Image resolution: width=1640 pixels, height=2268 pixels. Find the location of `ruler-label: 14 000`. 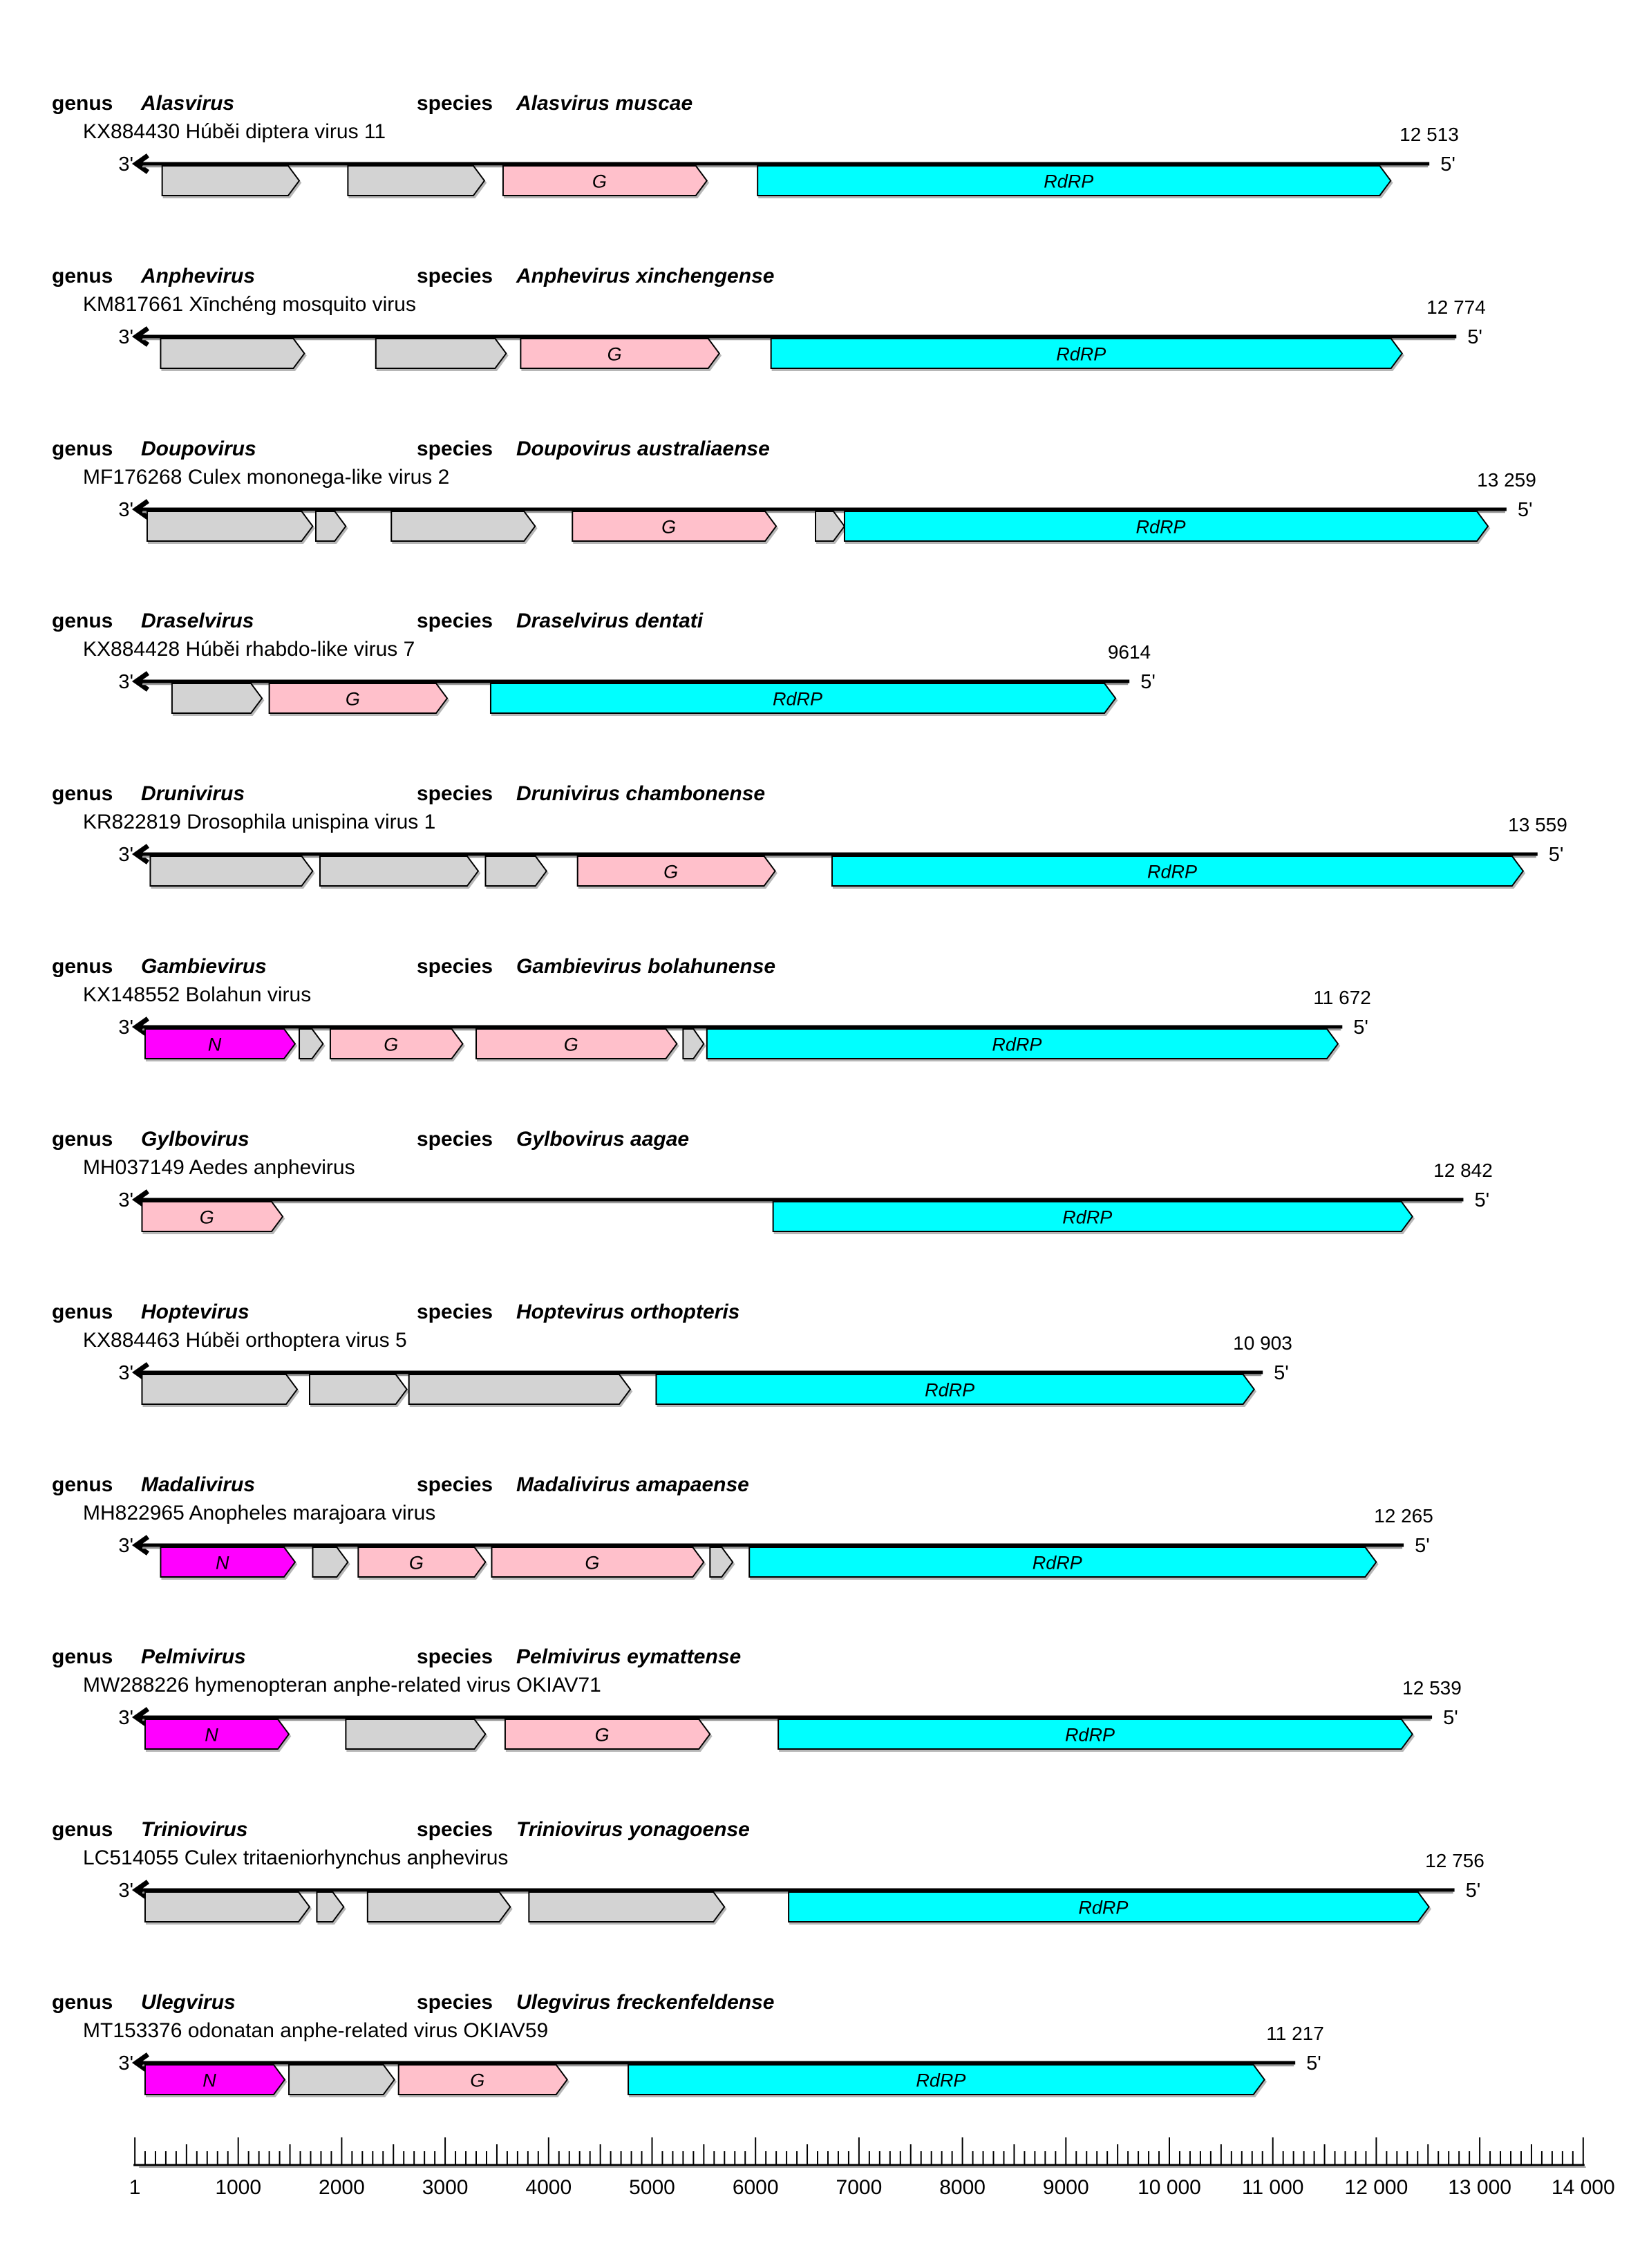

ruler-label: 14 000 is located at coordinates (1583, 2187).